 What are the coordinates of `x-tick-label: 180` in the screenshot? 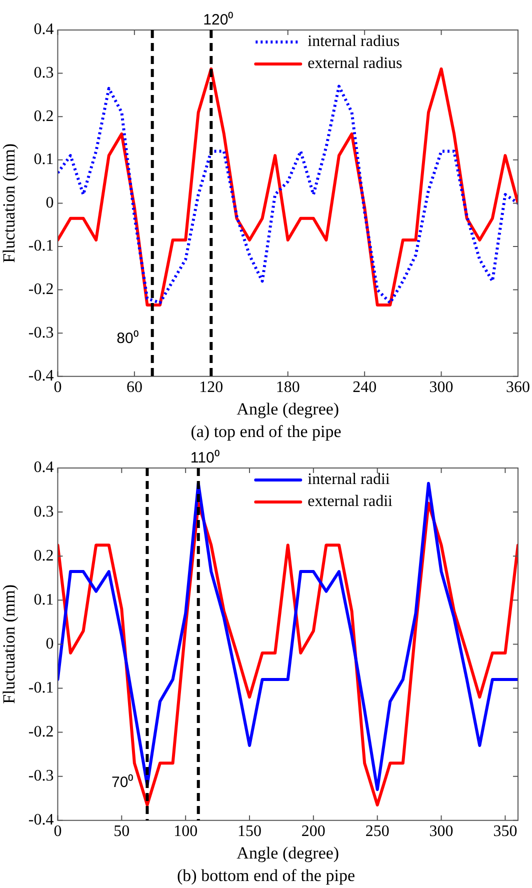 It's located at (288, 387).